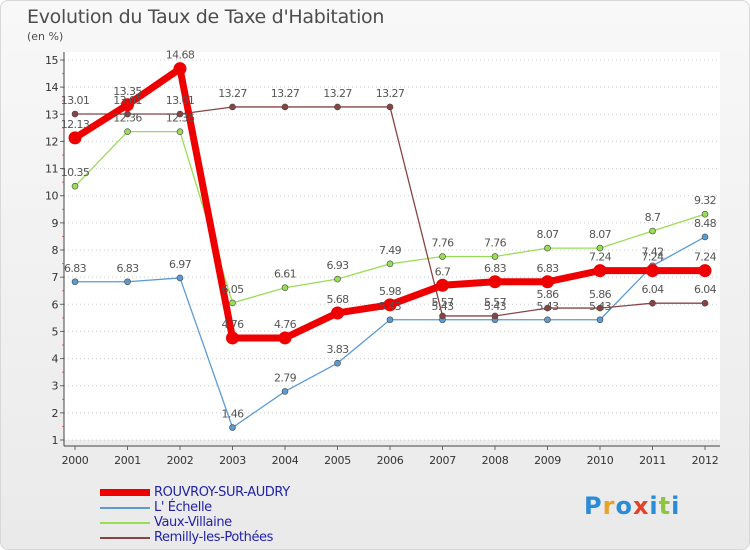 This screenshot has height=550, width=750. What do you see at coordinates (705, 460) in the screenshot?
I see `x-tick-label: 2012` at bounding box center [705, 460].